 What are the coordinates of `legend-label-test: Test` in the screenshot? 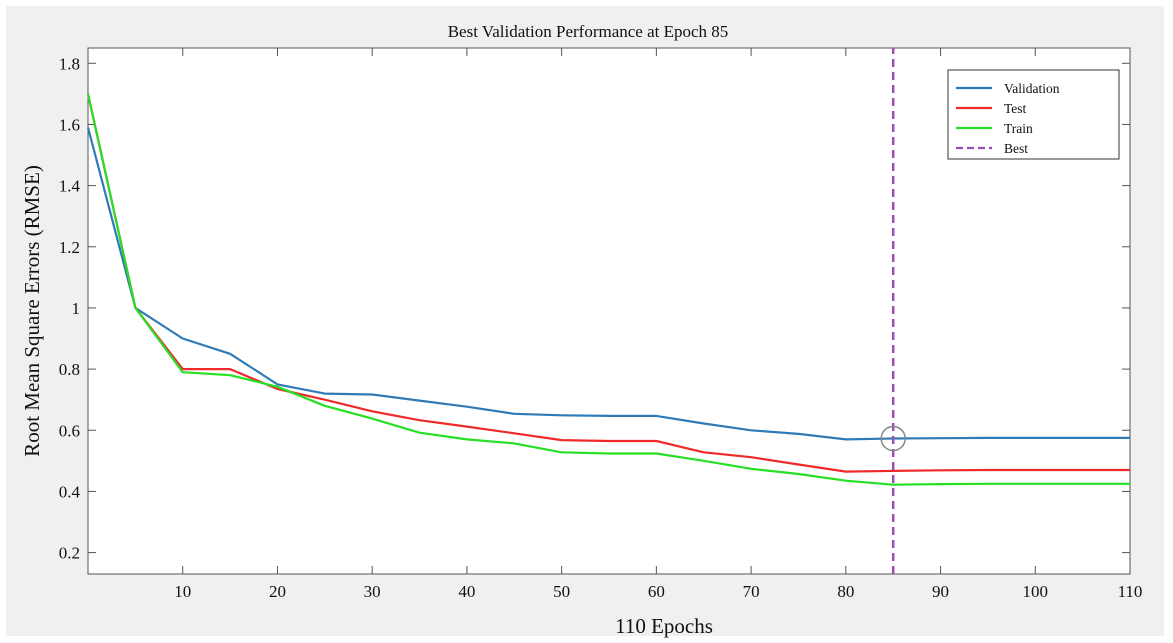 It's located at (1015, 108).